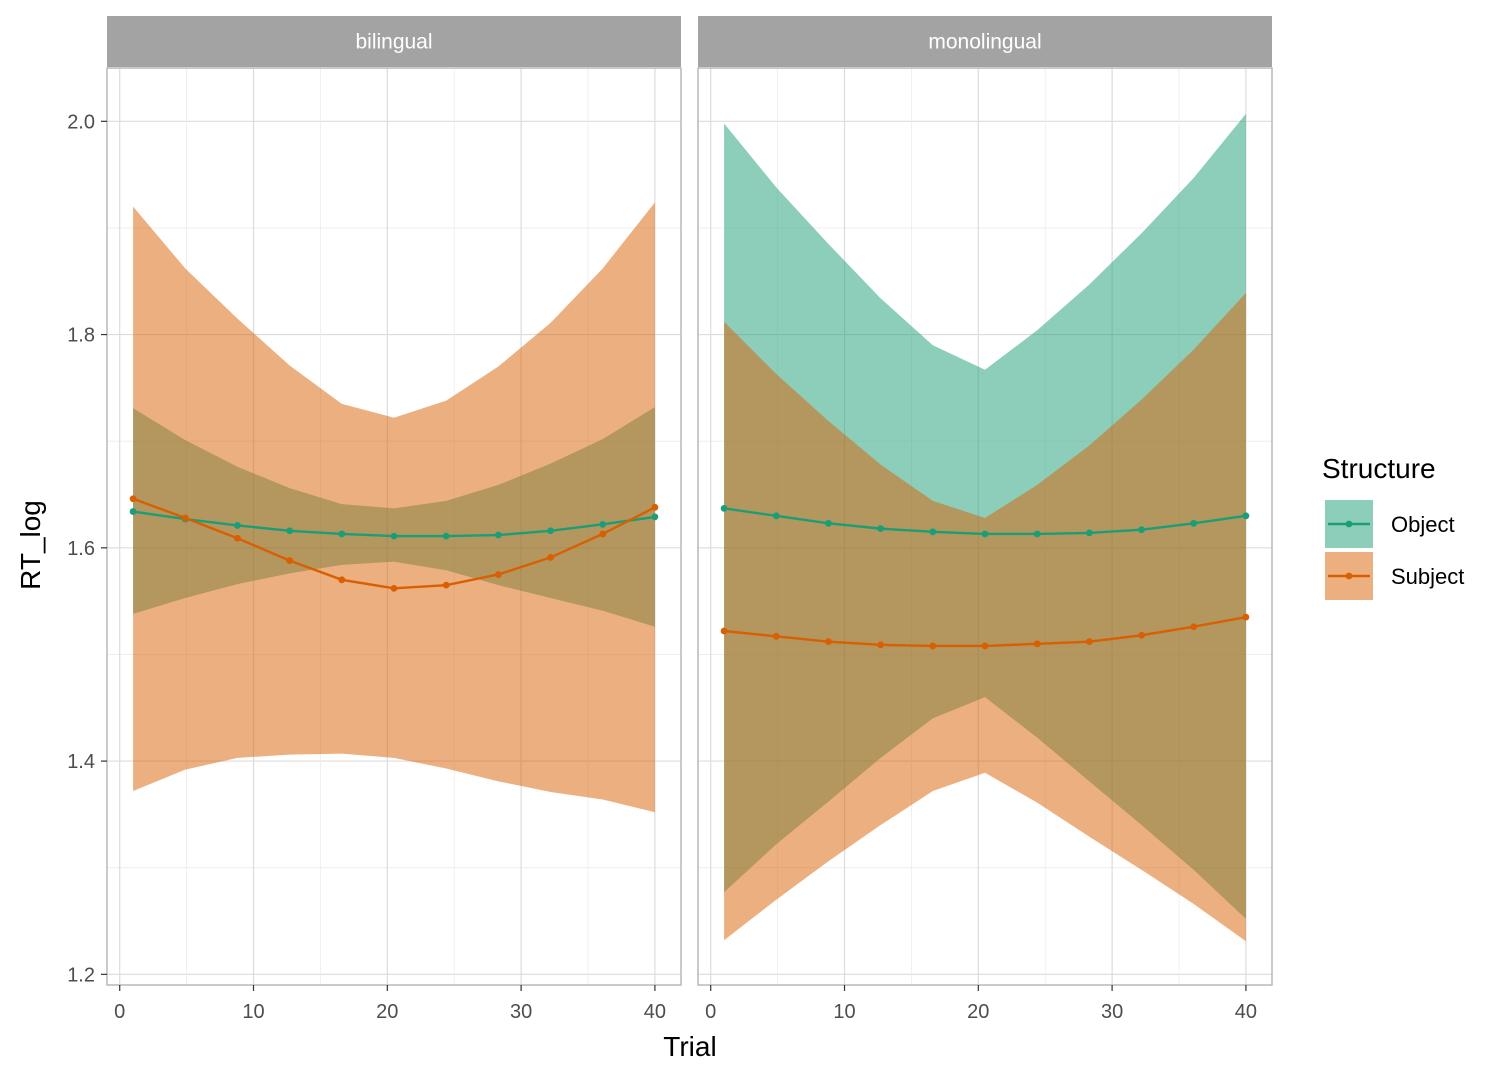 This screenshot has width=1512, height=1080. I want to click on legend: Structure Object Subject, so click(1393, 526).